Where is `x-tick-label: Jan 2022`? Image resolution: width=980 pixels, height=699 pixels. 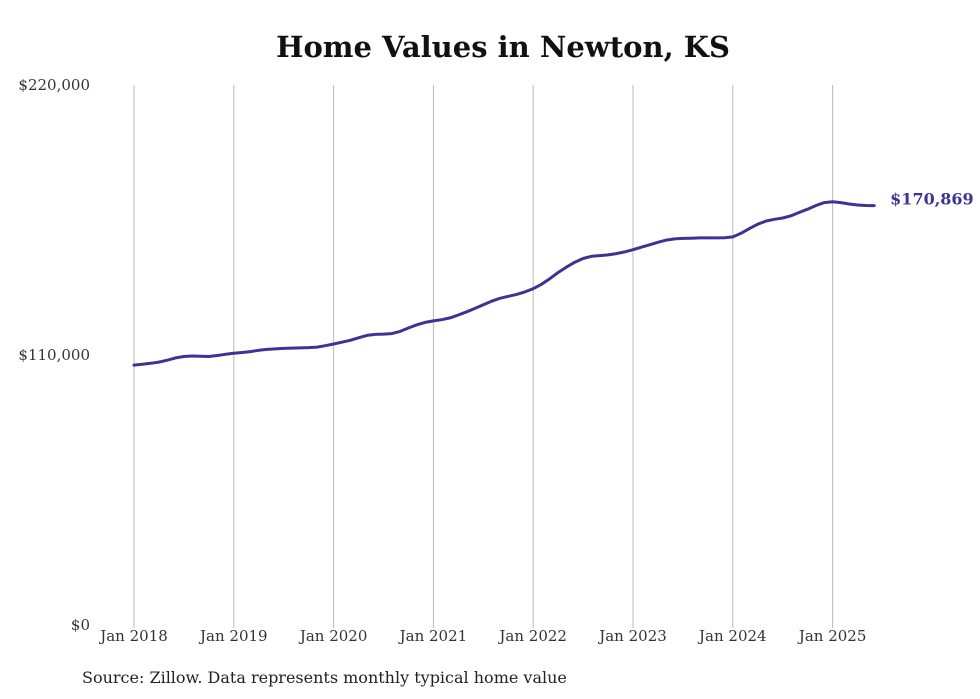
x-tick-label: Jan 2022 is located at coordinates (532, 636).